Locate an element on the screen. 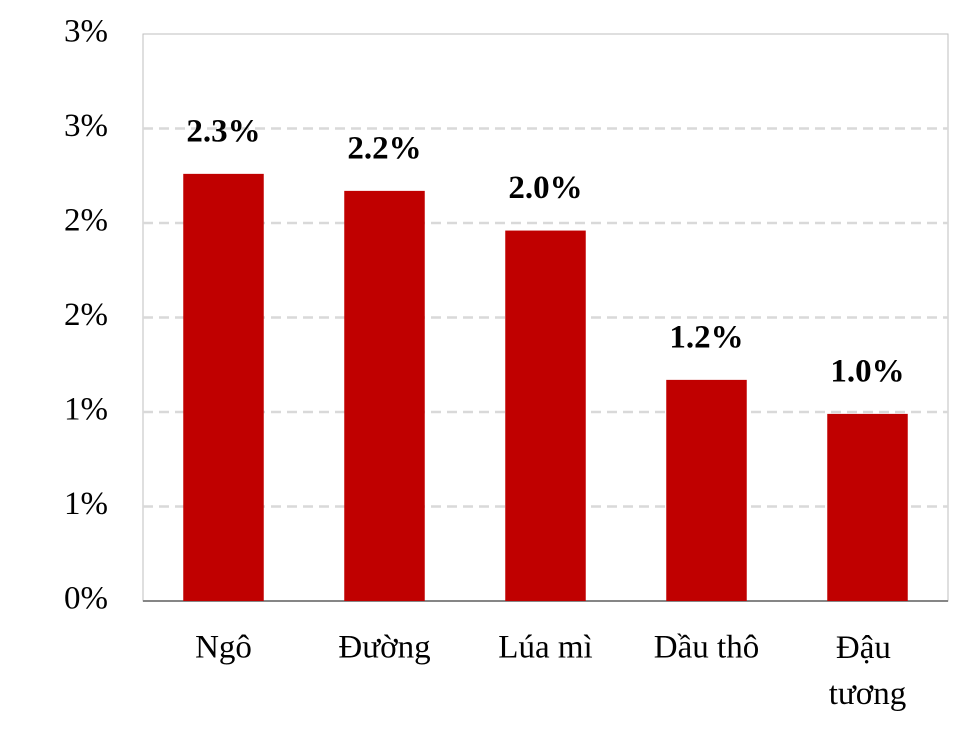 This screenshot has height=736, width=972. value-label: 1.0% is located at coordinates (867, 371).